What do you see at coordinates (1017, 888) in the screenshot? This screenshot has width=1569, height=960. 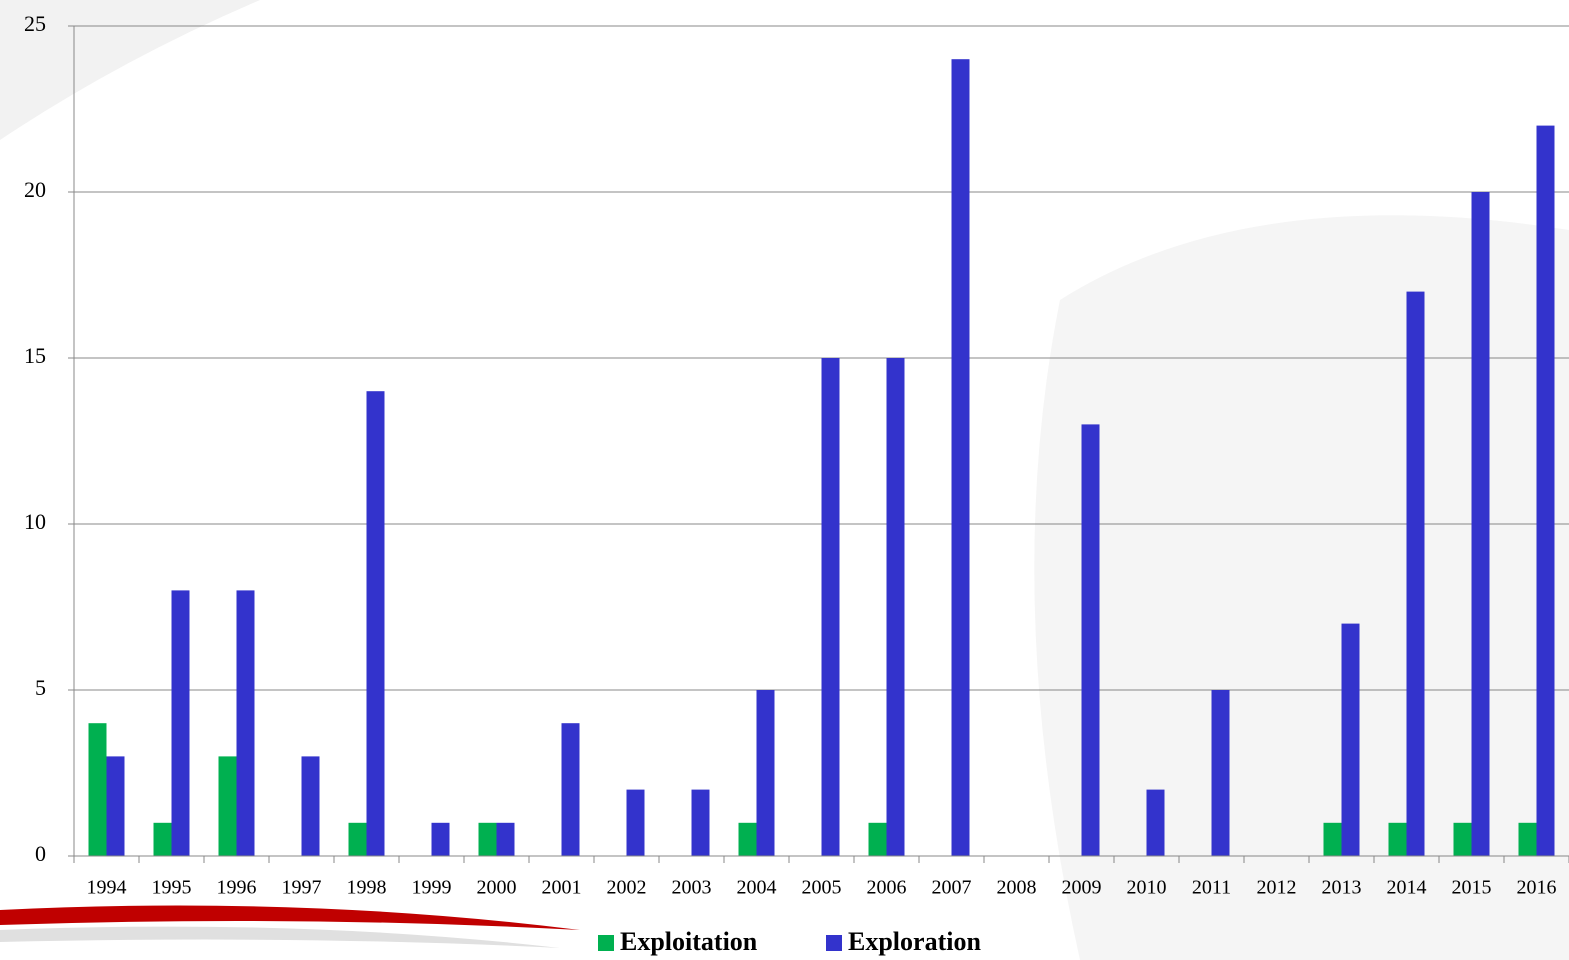 I see `x-tick-label: 2008` at bounding box center [1017, 888].